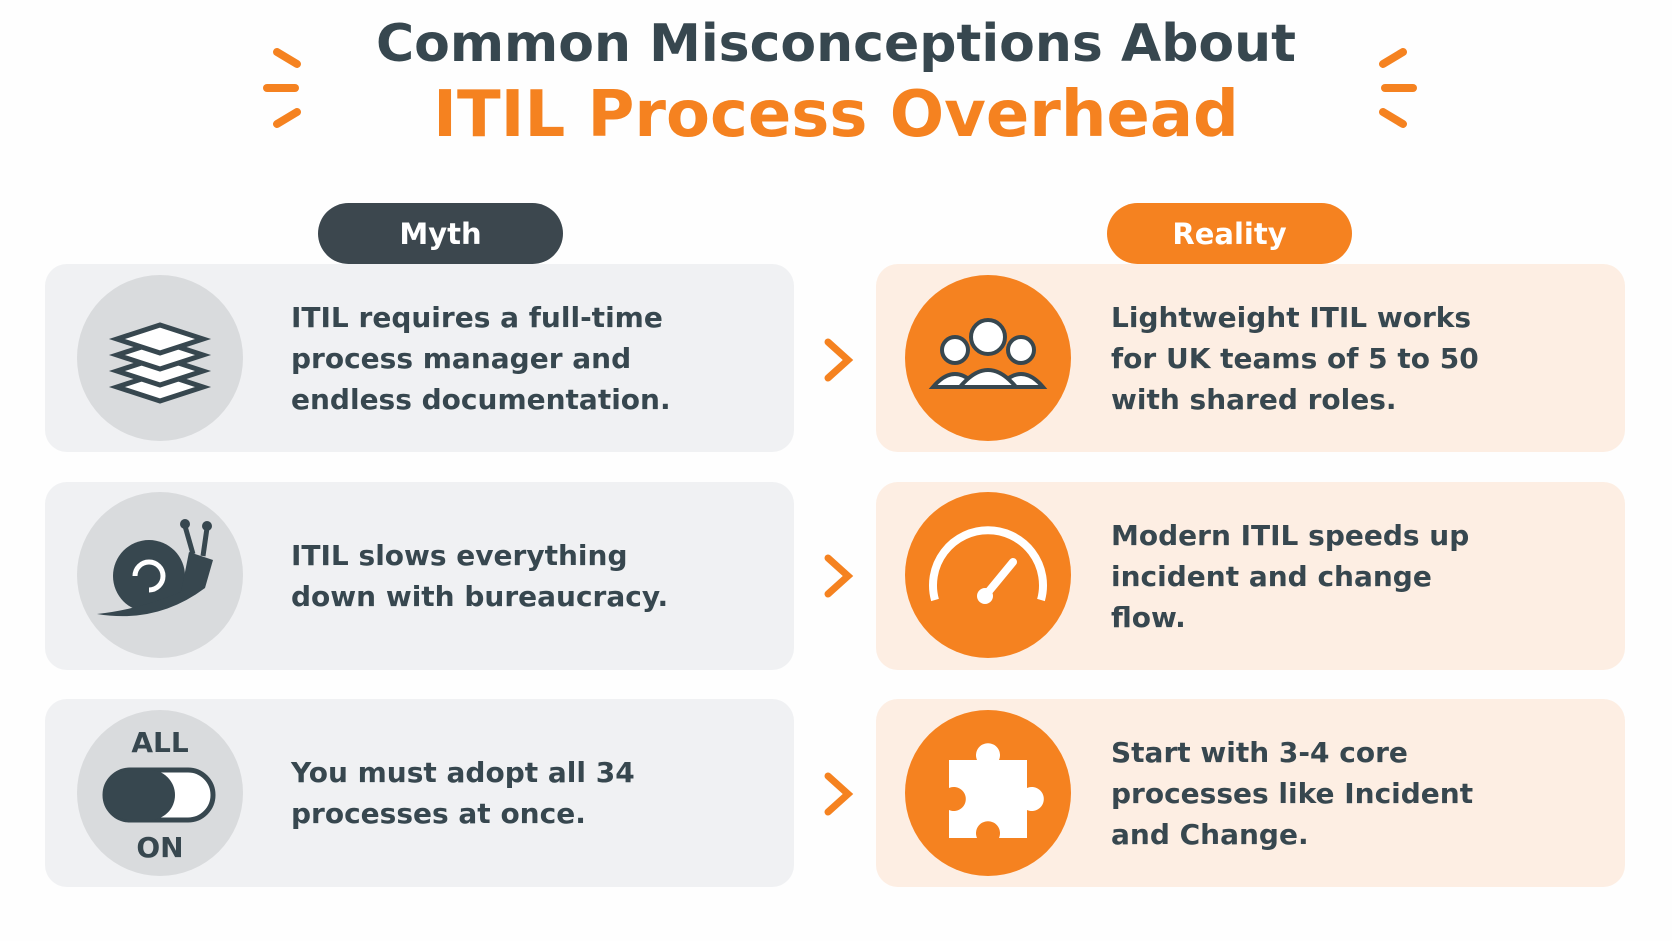  What do you see at coordinates (988, 793) in the screenshot?
I see `puzzle-icon` at bounding box center [988, 793].